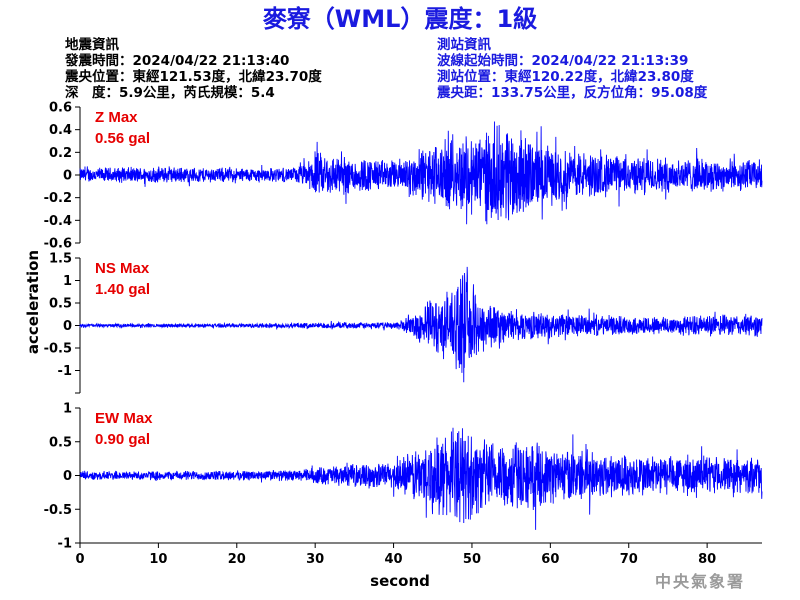 This screenshot has height=600, width=800. Describe the element at coordinates (170, 92) in the screenshot. I see `earthquake-depth-magnitude: 深 度：5.9公里，芮氏規模：5.4` at that location.